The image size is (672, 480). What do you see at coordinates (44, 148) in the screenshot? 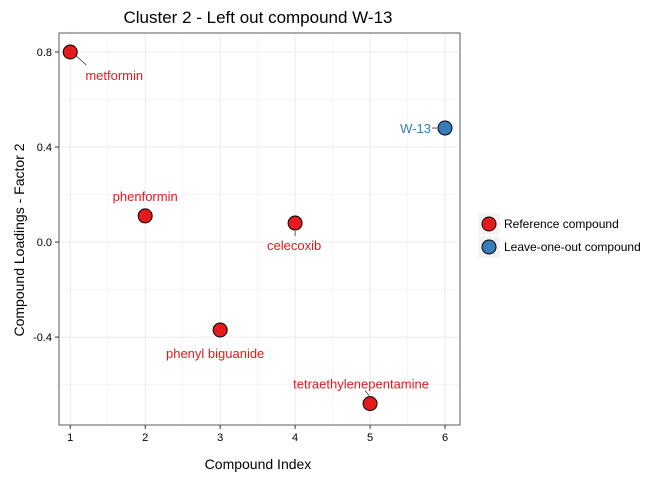
I see `y-tick-label: 0.4` at bounding box center [44, 148].